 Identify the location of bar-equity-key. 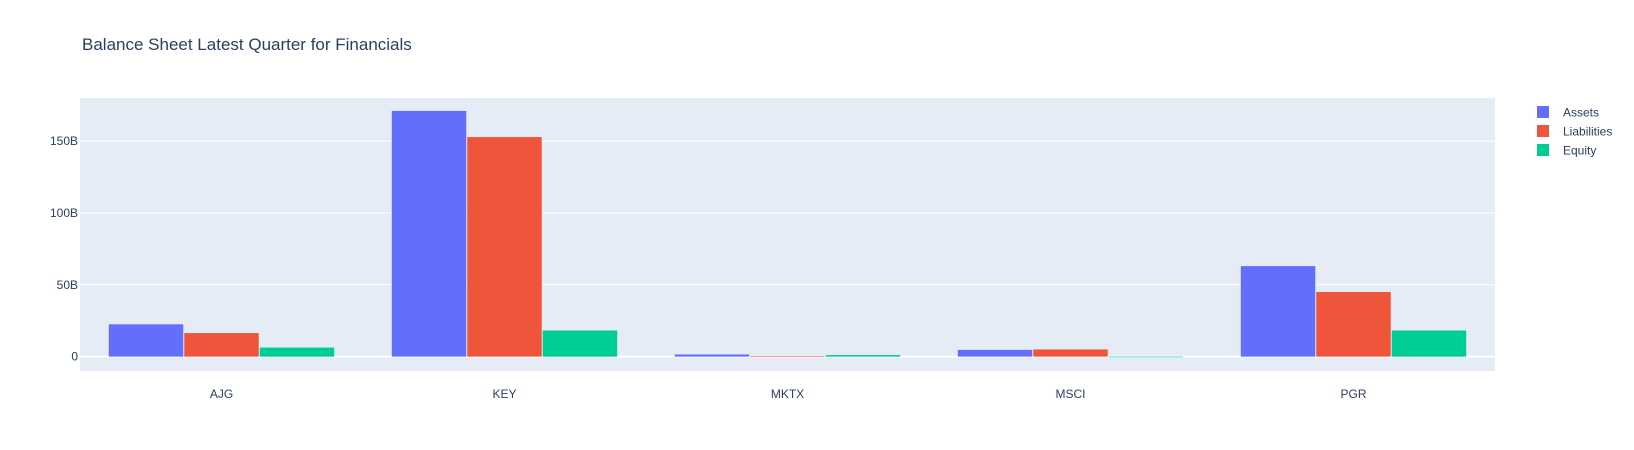
(580, 343).